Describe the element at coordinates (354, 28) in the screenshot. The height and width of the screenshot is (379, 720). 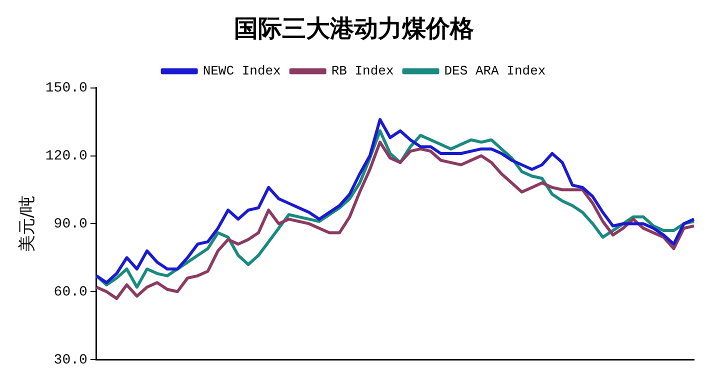
I see `chart-title: 国际三大港动力煤价格` at that location.